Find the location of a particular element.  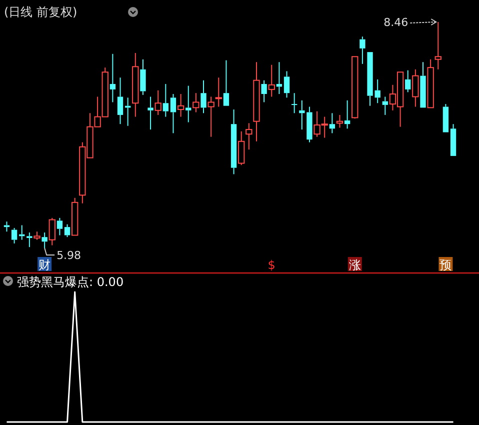

annotation: 8.46 is located at coordinates (396, 22).